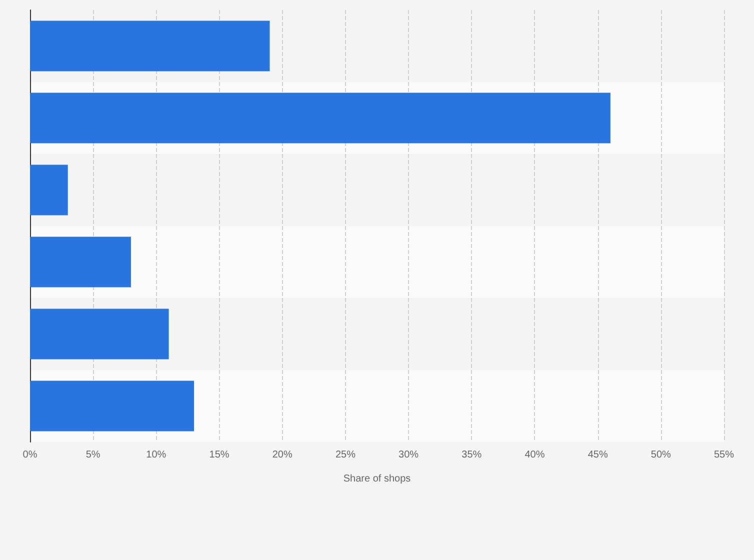  I want to click on x-tick-label: 50%, so click(661, 455).